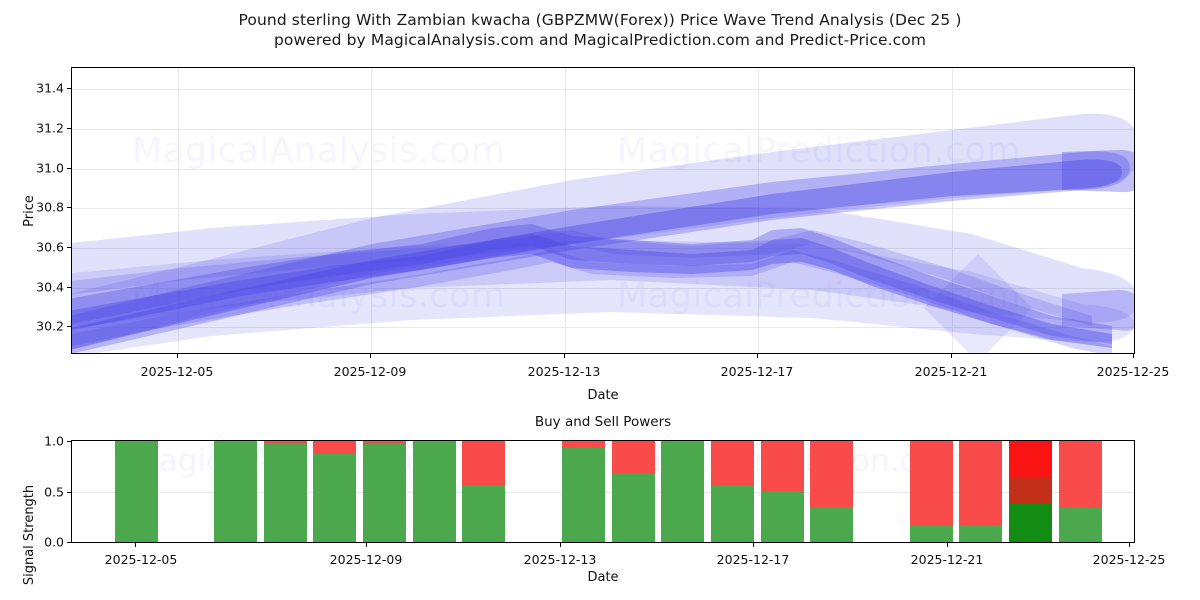  What do you see at coordinates (50, 168) in the screenshot?
I see `ytick-31.0: 31.0` at bounding box center [50, 168].